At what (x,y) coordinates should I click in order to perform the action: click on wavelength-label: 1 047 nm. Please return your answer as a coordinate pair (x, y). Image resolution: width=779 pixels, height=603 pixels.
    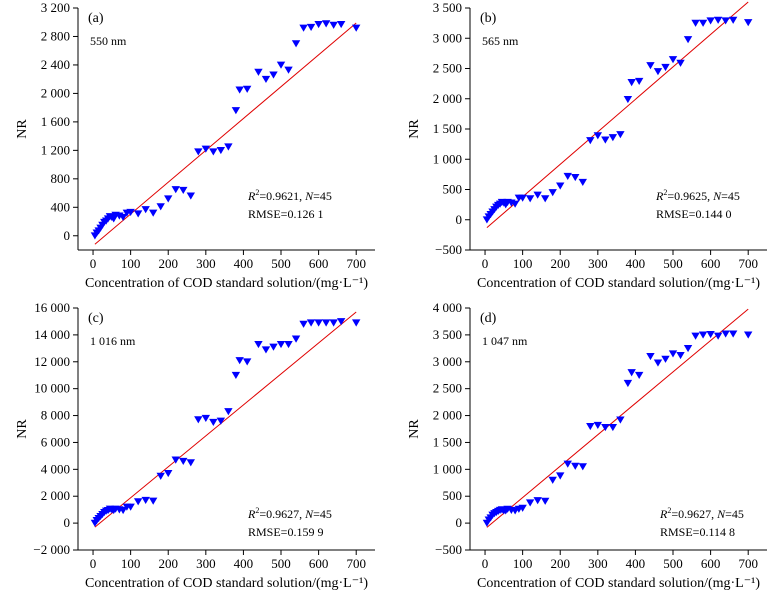
    Looking at the image, I should click on (505, 341).